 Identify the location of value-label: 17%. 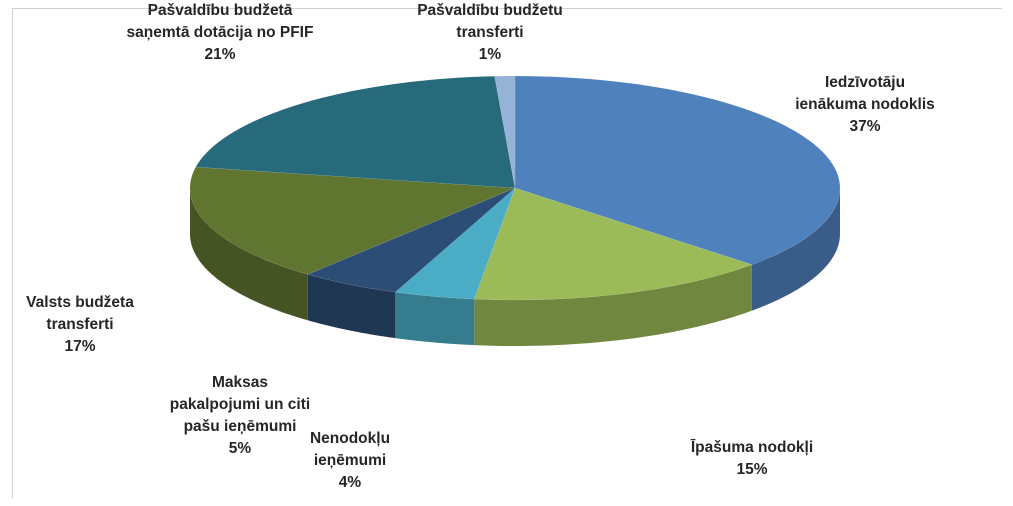
(80, 346).